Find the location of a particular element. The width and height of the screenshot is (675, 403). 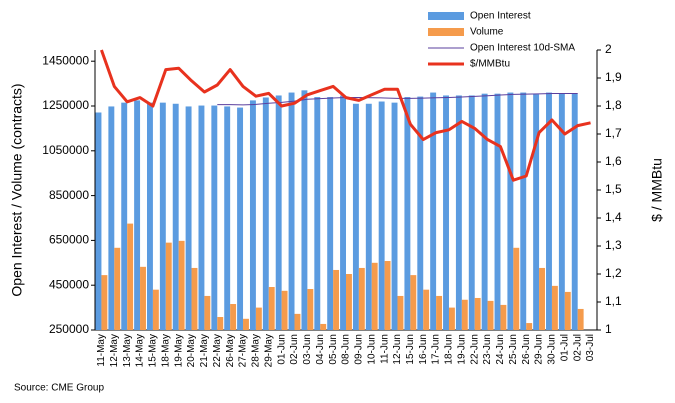

x-tick-label: 10-Jun is located at coordinates (371, 349).